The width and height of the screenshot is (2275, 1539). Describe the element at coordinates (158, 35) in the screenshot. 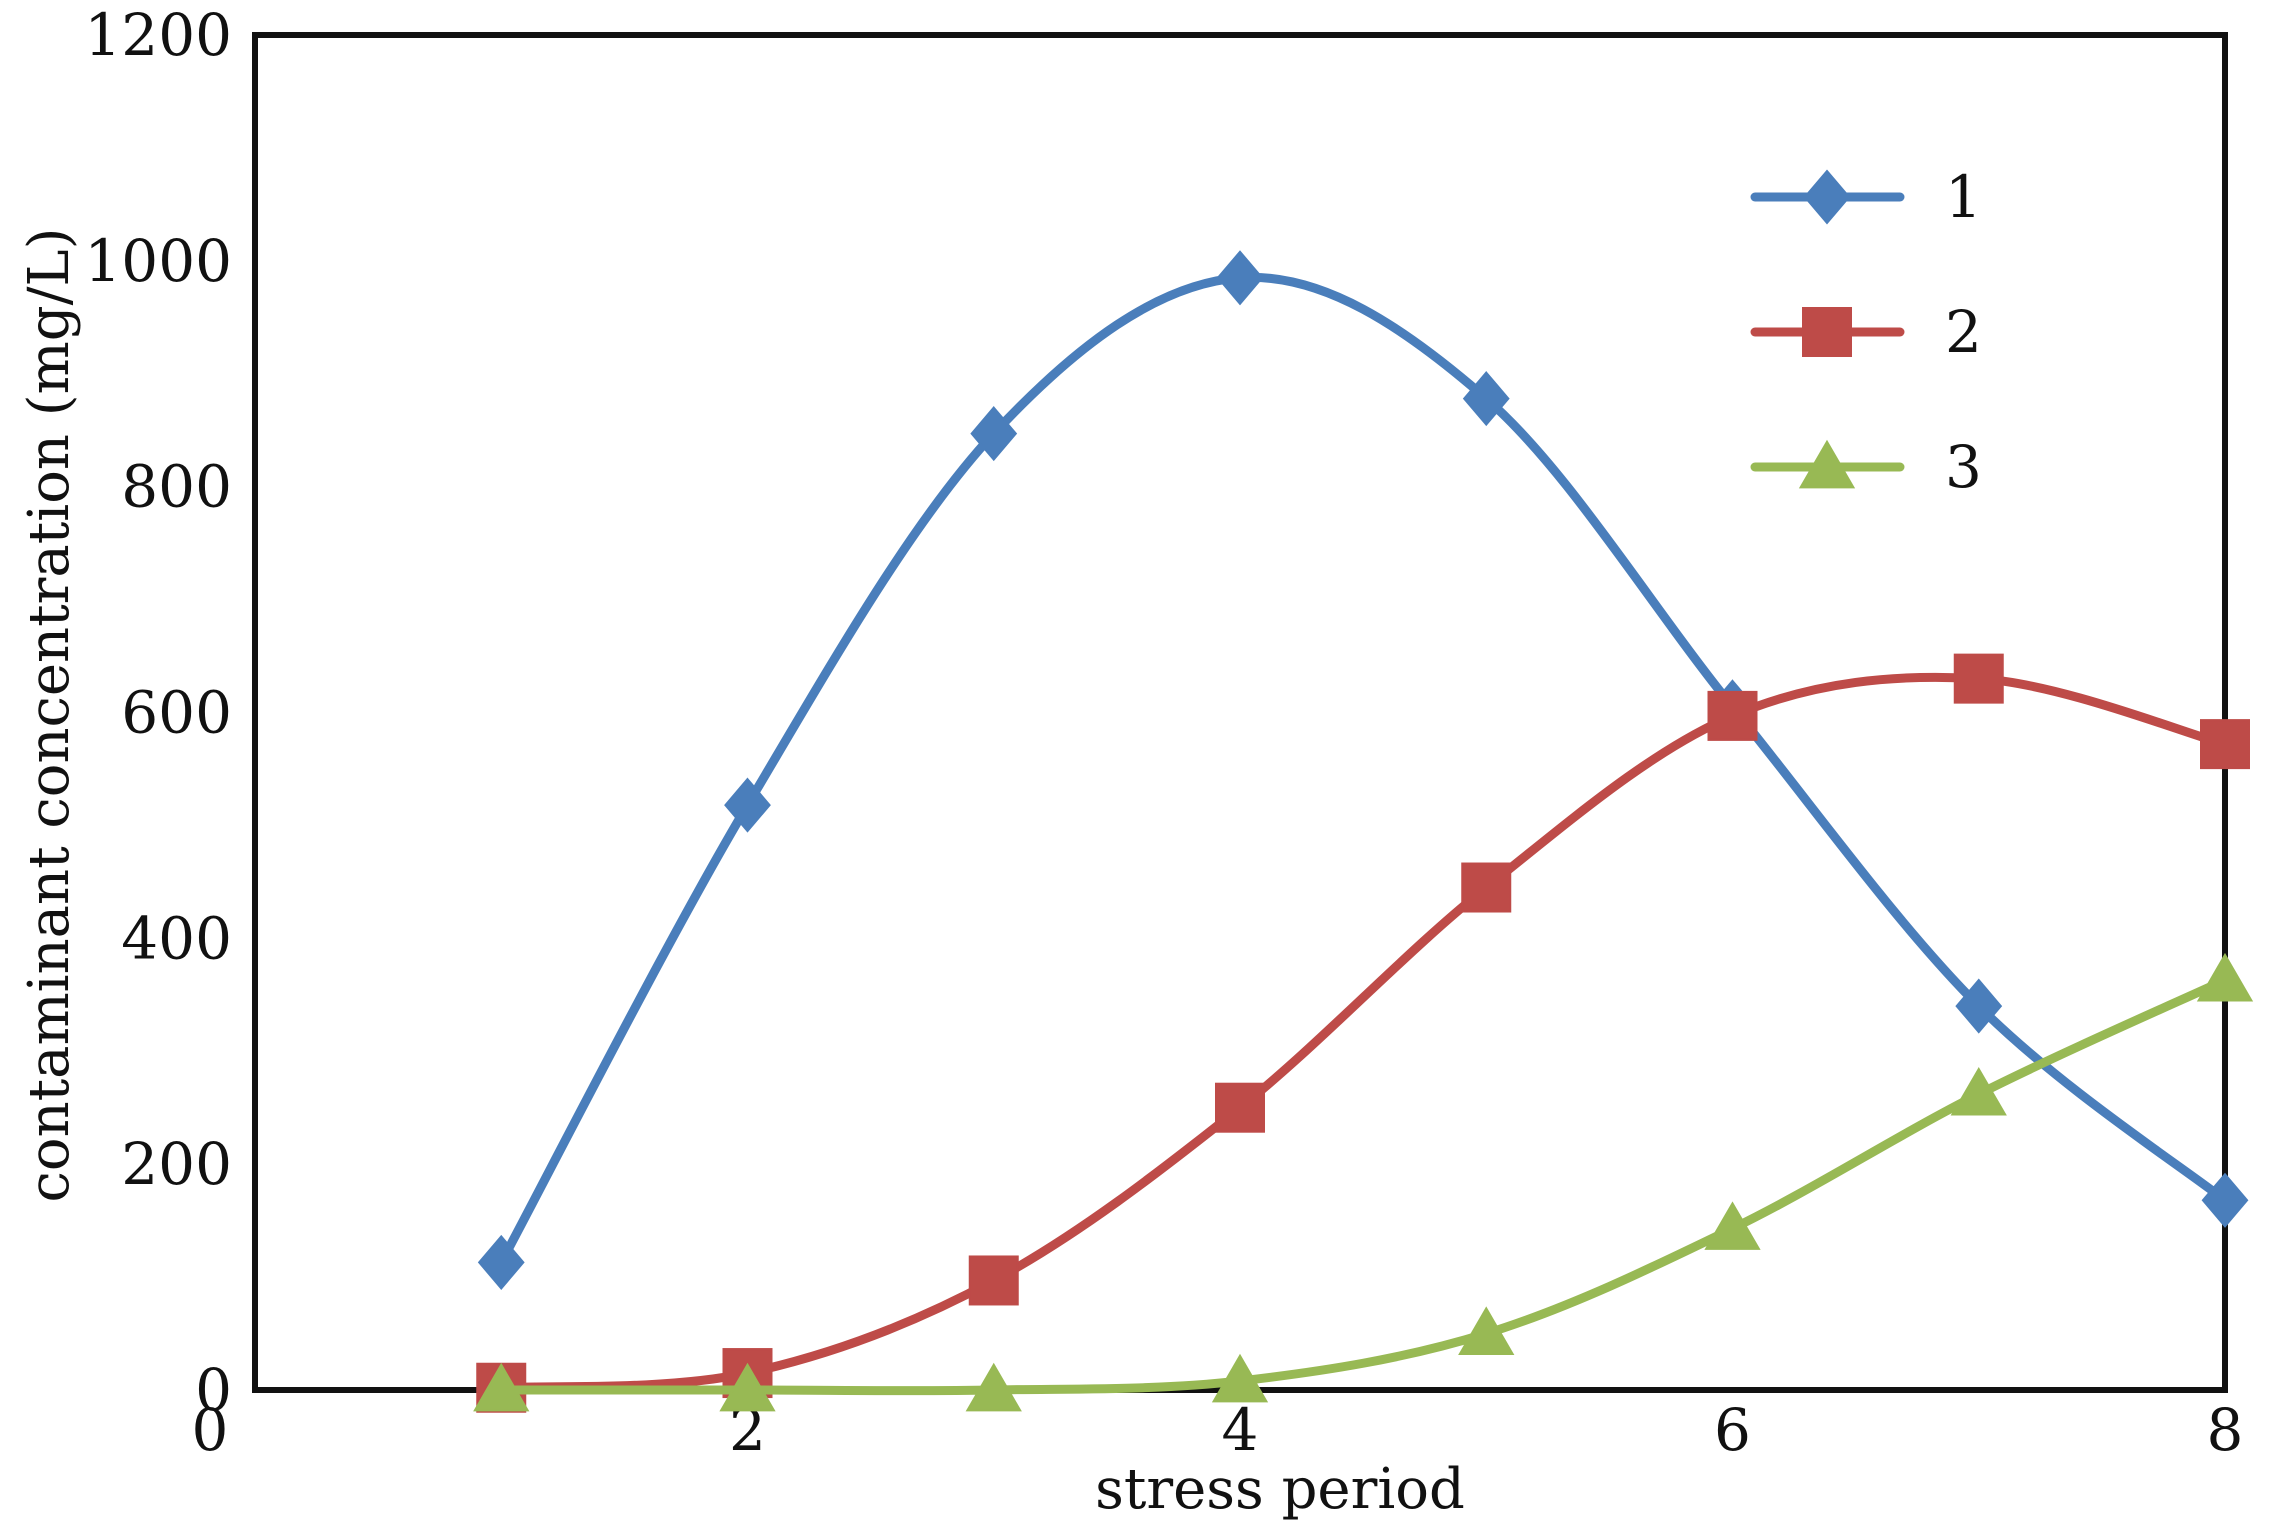

I see `y-tick-label: 1200` at that location.